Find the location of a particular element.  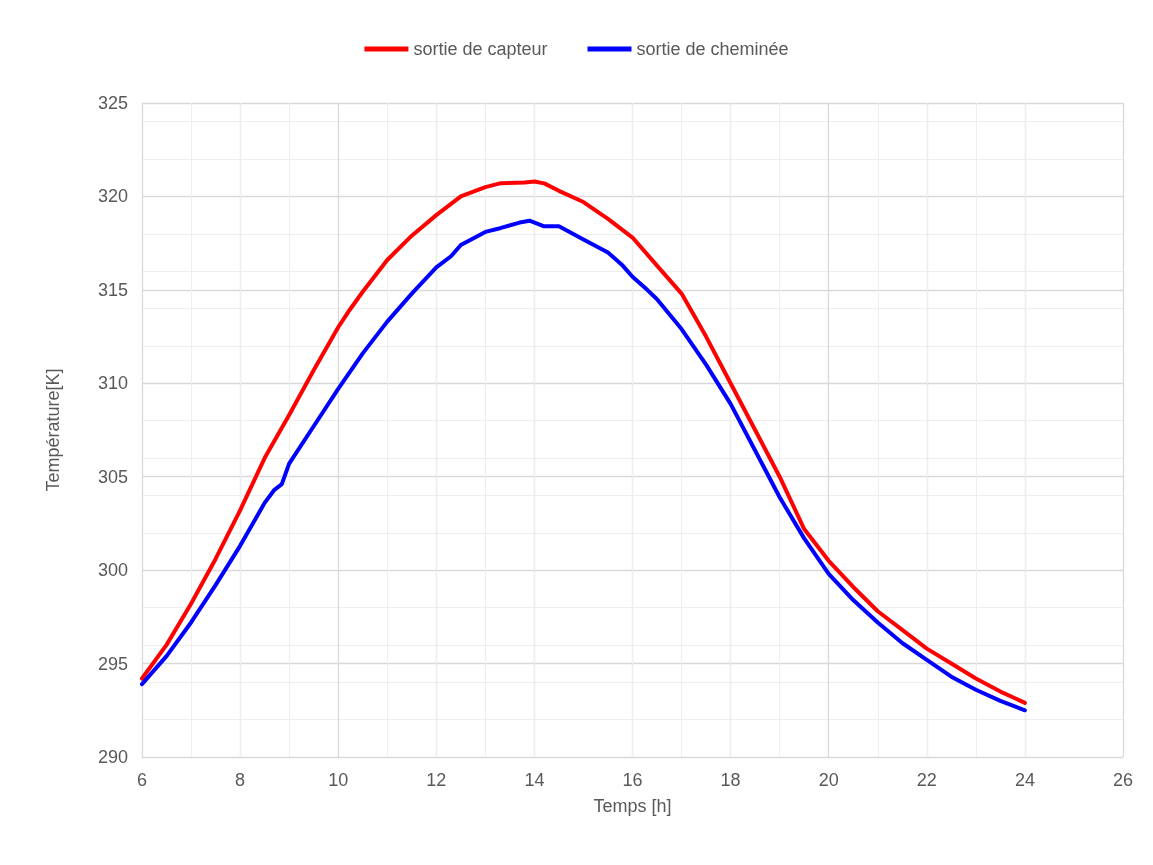

legend-label: sortie de cheminée is located at coordinates (712, 49).